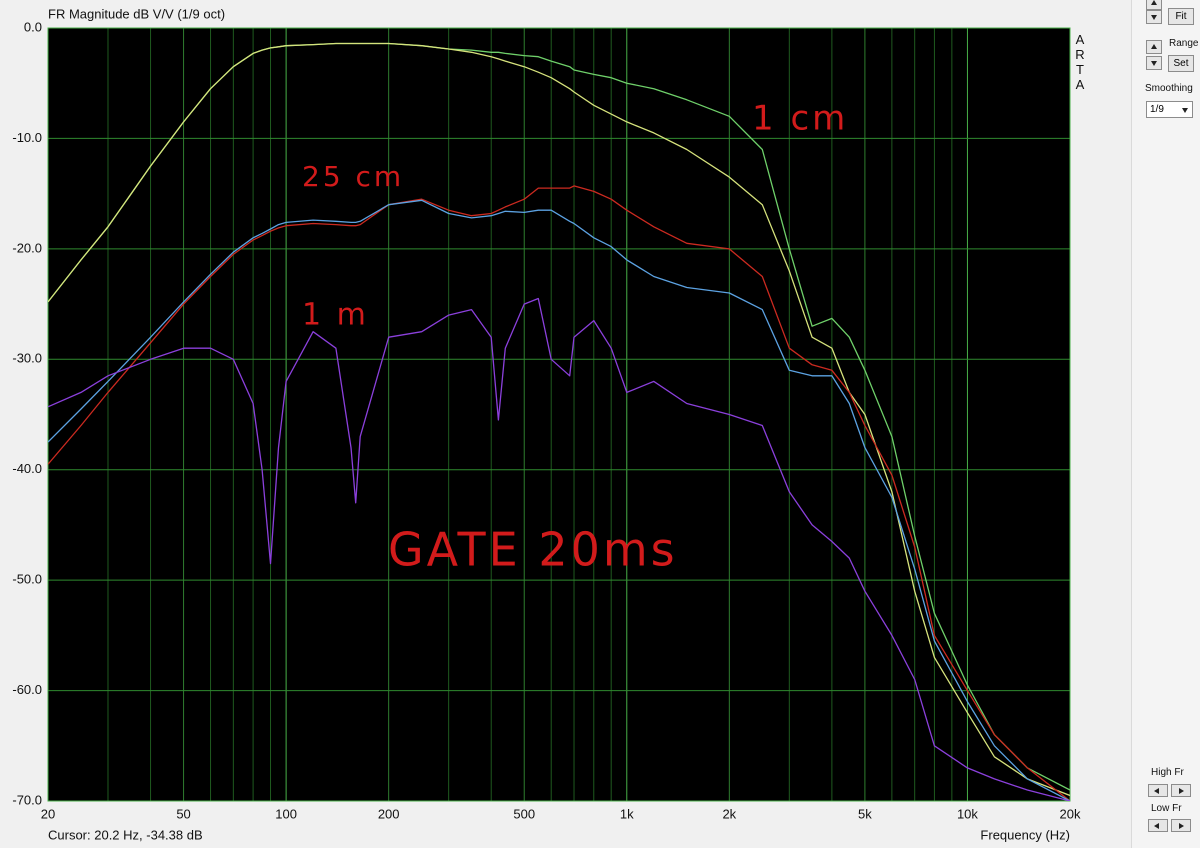 Image resolution: width=1200 pixels, height=848 pixels. What do you see at coordinates (1158, 825) in the screenshot?
I see `low-fr-left` at bounding box center [1158, 825].